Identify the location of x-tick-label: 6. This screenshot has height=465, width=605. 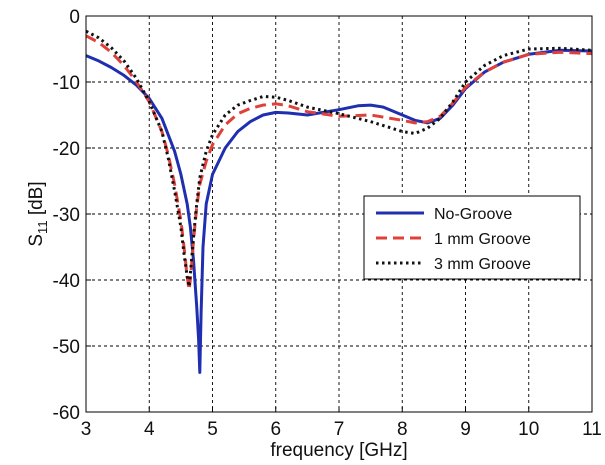
(275, 429).